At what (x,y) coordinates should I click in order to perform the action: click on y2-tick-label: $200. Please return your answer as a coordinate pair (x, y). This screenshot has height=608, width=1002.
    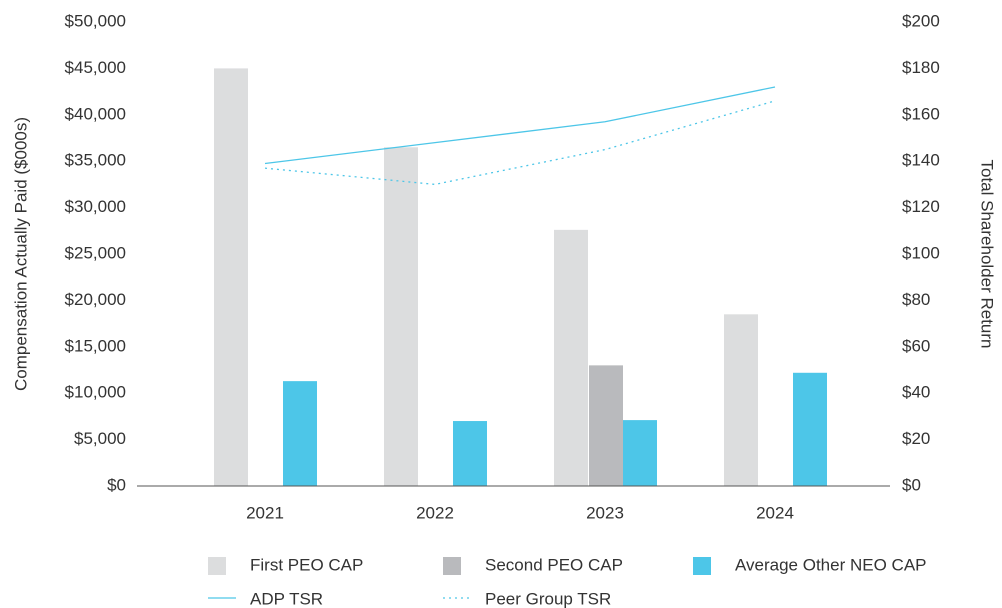
    Looking at the image, I should click on (921, 20).